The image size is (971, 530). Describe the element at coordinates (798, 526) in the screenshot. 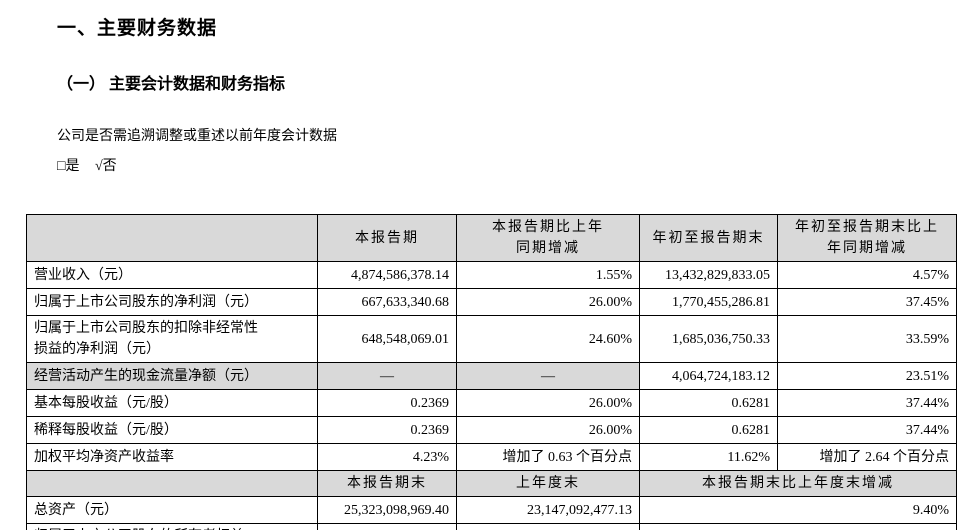

I see `cell-value: 8.45%` at that location.